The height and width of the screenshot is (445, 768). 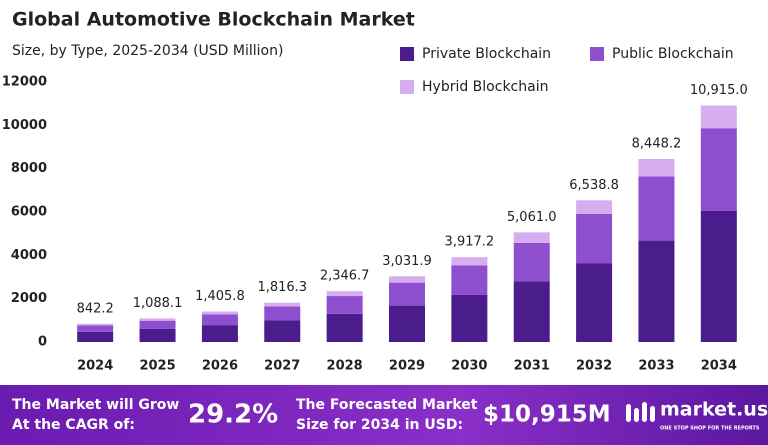 What do you see at coordinates (24, 82) in the screenshot?
I see `y-tick-label: 12000` at bounding box center [24, 82].